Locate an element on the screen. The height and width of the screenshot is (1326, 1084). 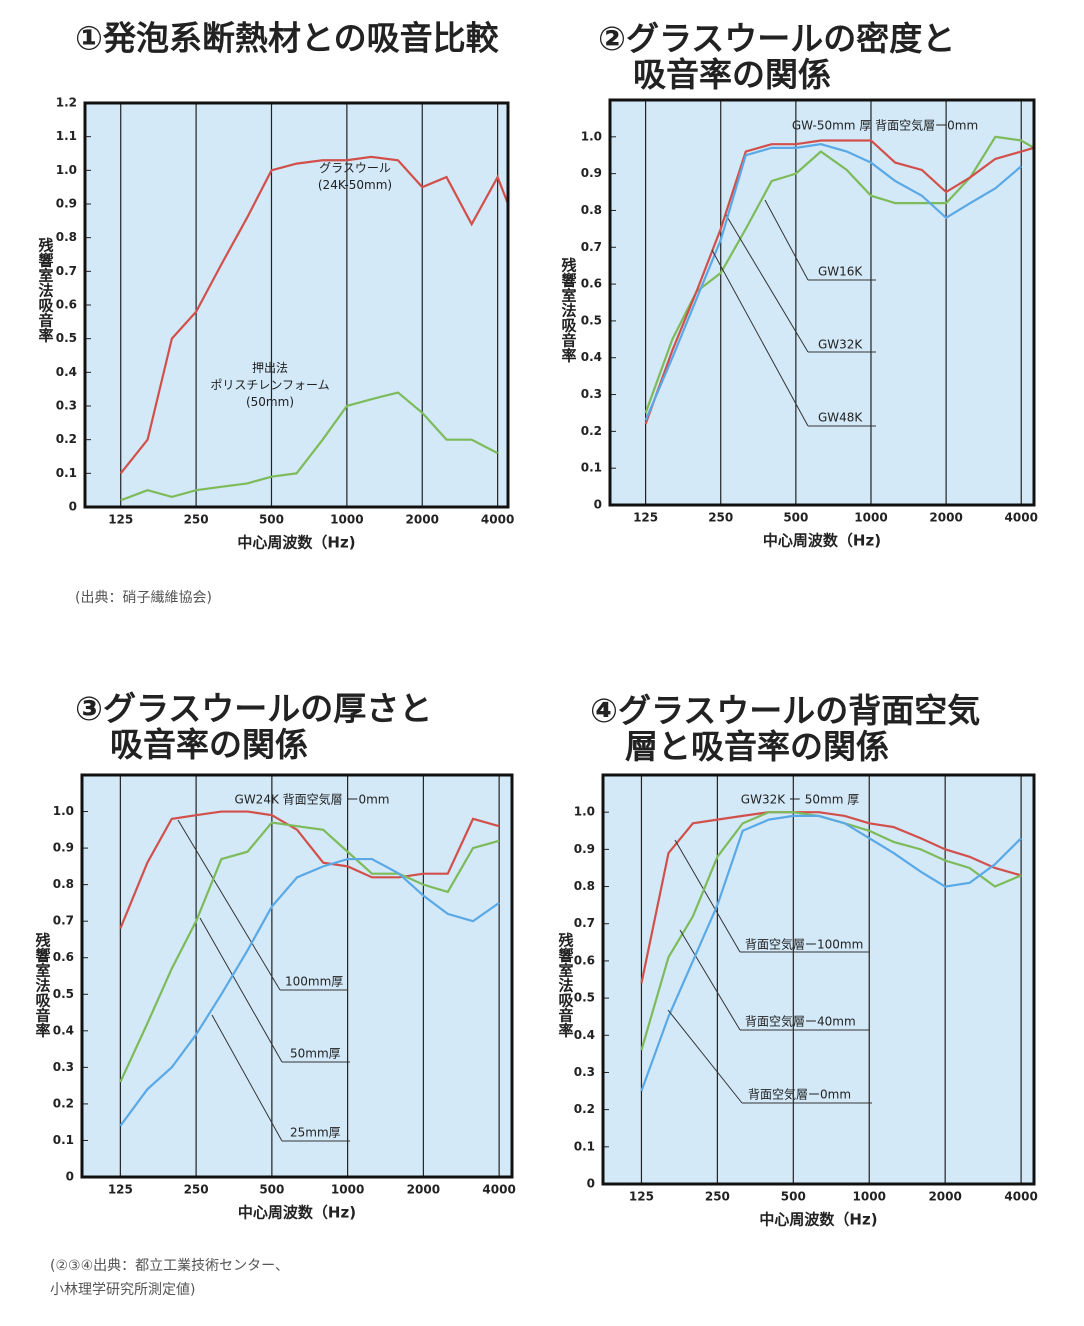
annotation: GW32K ー 50mm 厚 is located at coordinates (800, 800).